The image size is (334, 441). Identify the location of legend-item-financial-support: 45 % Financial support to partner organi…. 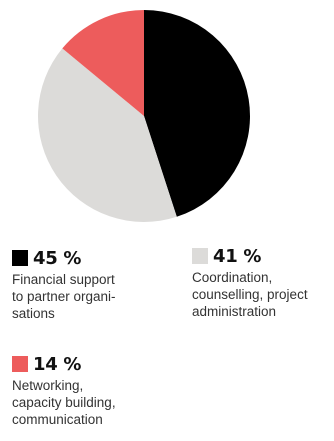
(87, 284).